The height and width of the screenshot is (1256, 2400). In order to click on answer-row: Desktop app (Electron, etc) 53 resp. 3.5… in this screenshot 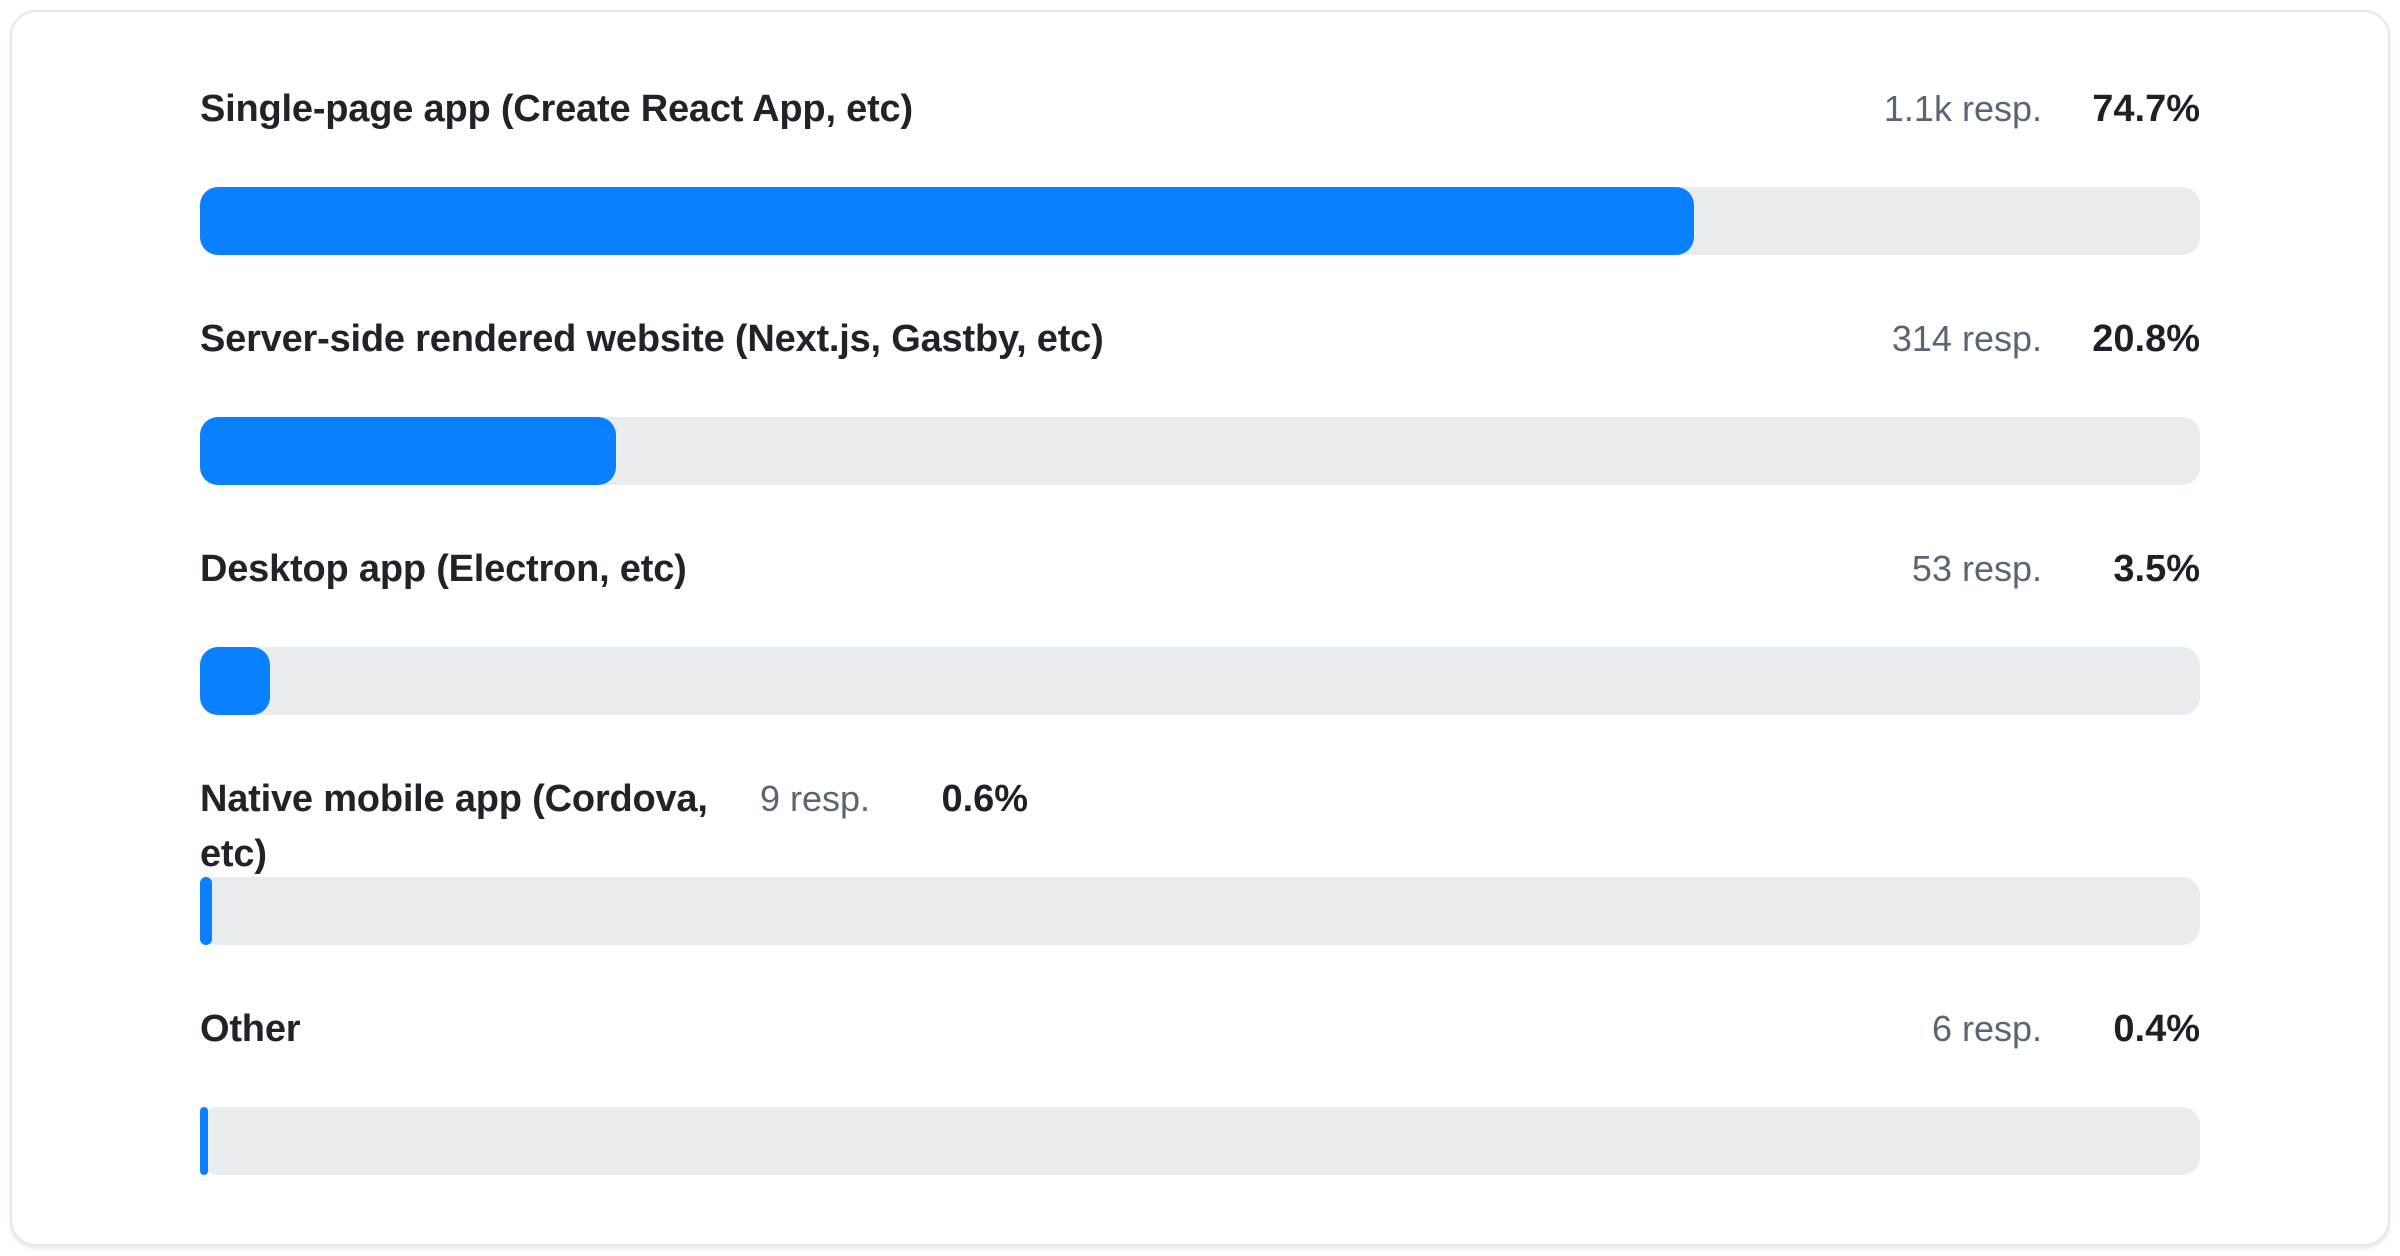, I will do `click(1200, 628)`.